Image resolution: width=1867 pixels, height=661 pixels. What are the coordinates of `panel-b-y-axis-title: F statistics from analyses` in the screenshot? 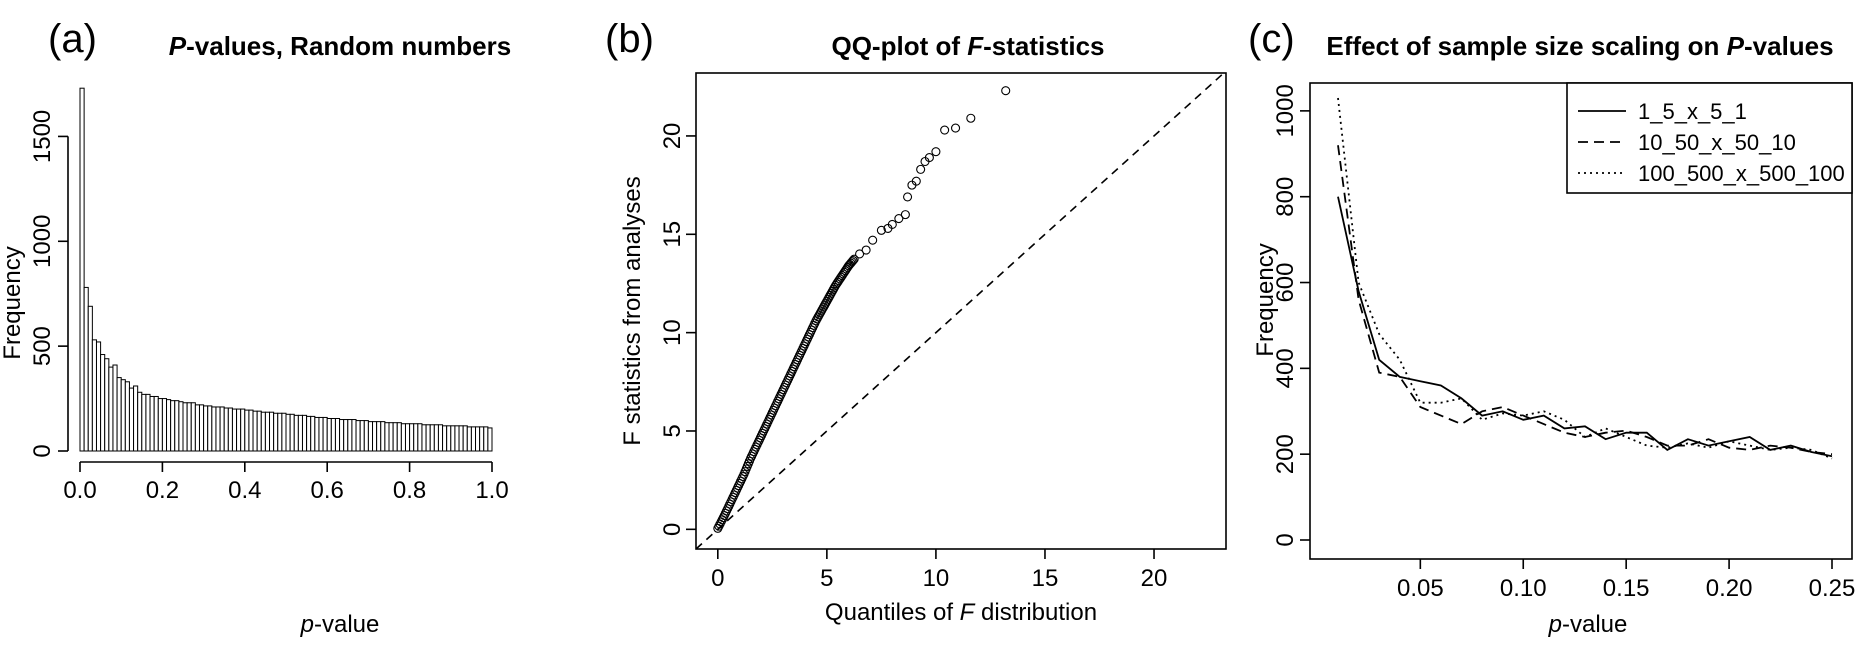 It's located at (632, 310).